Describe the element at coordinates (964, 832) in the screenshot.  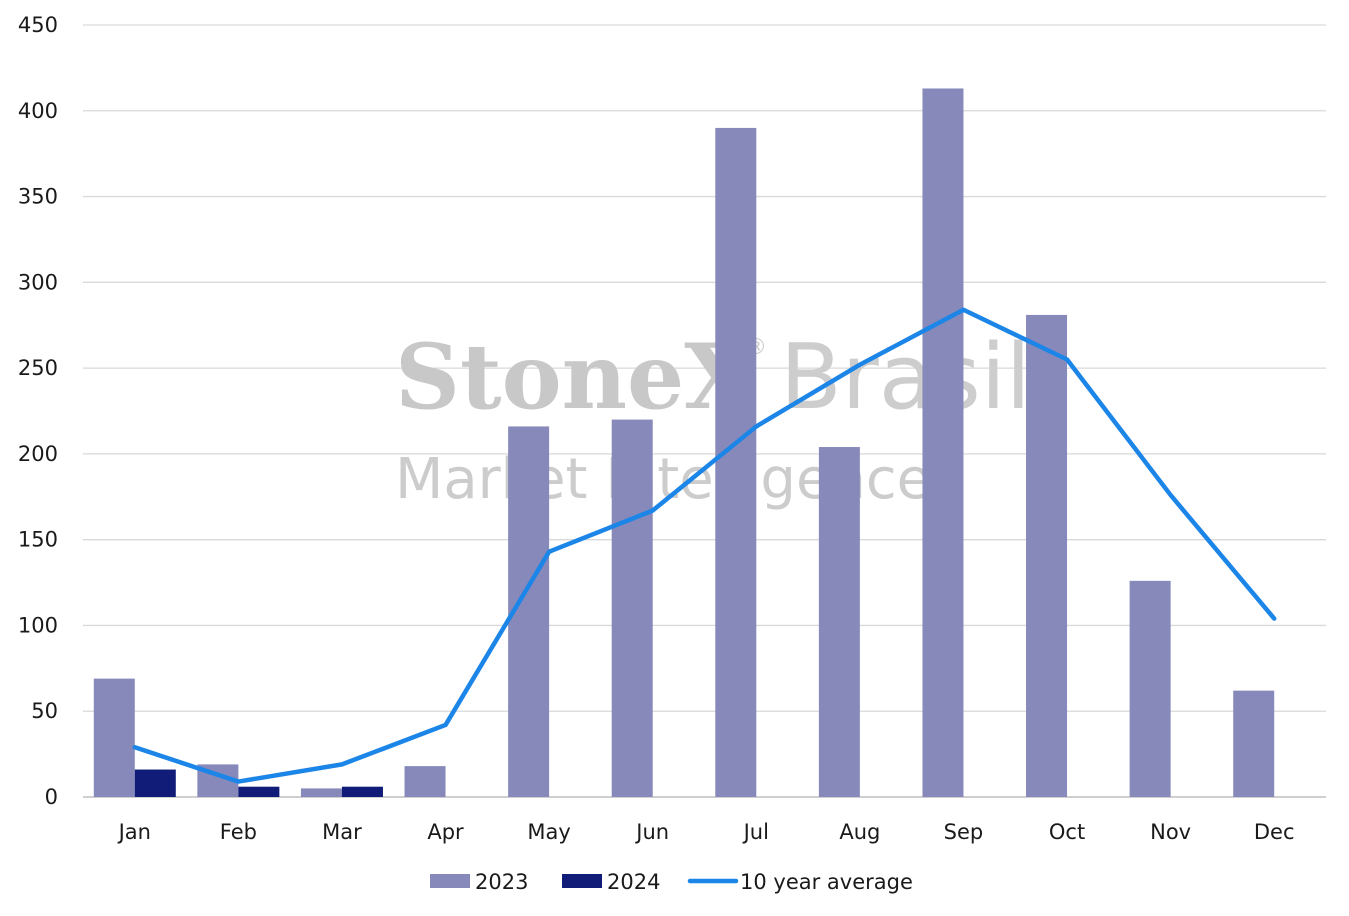
I see `x-tick-label: Sep` at that location.